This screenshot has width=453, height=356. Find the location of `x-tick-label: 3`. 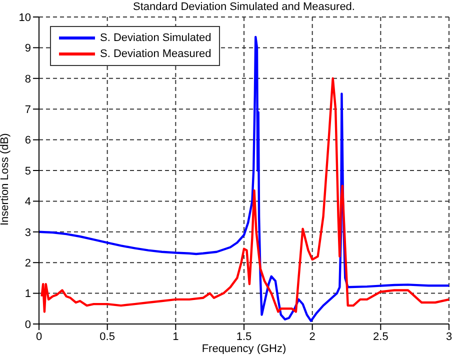

x-tick-label: 3 is located at coordinates (449, 336).